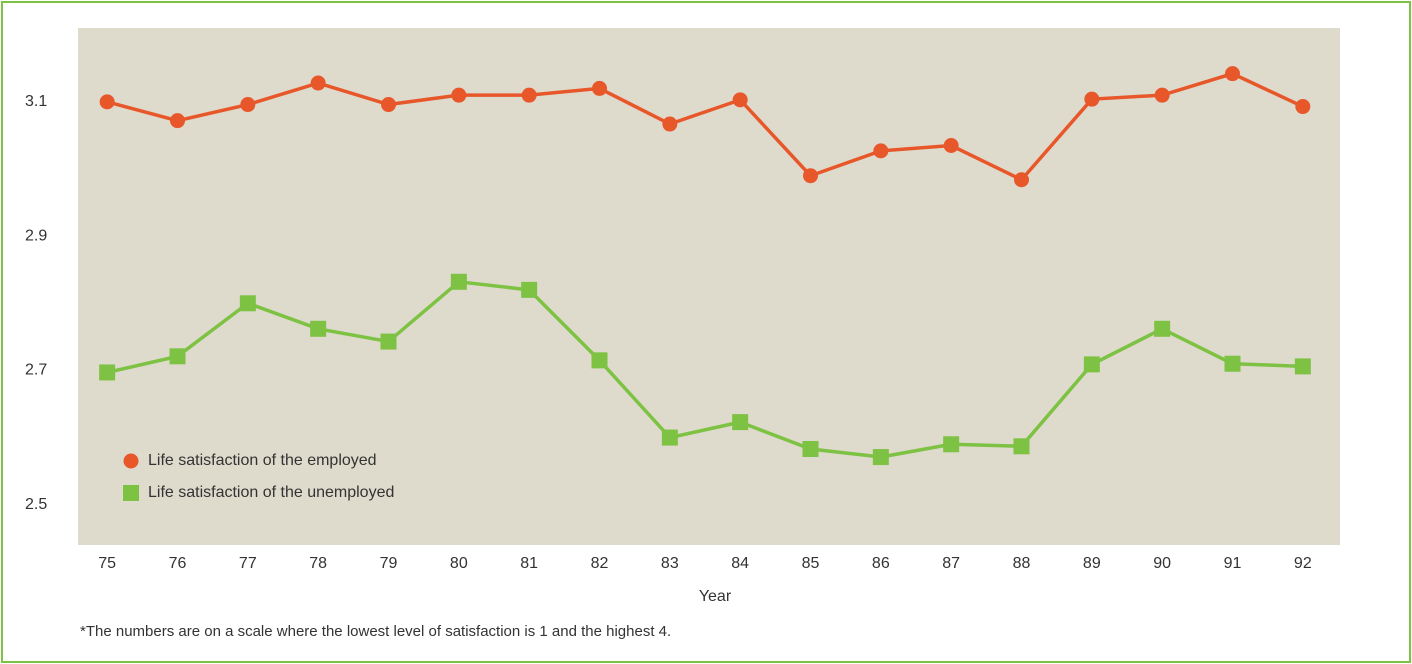 This screenshot has width=1412, height=664. What do you see at coordinates (1162, 563) in the screenshot?
I see `x-tick-label: 90` at bounding box center [1162, 563].